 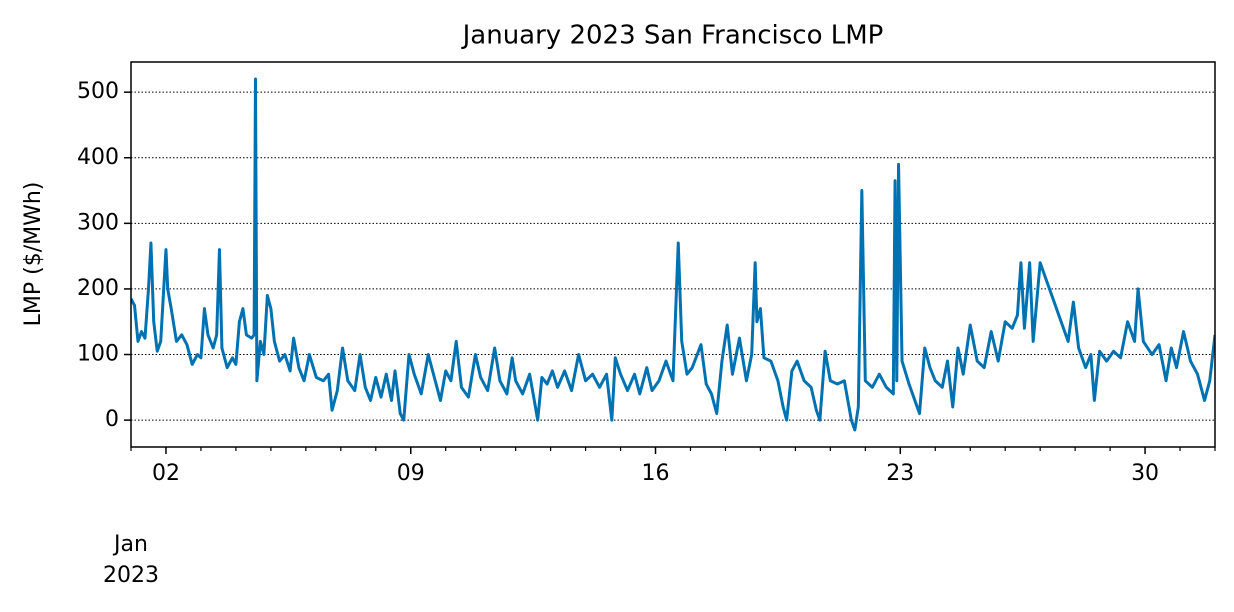 I want to click on x-offset-label: 2023, so click(x=131, y=575).